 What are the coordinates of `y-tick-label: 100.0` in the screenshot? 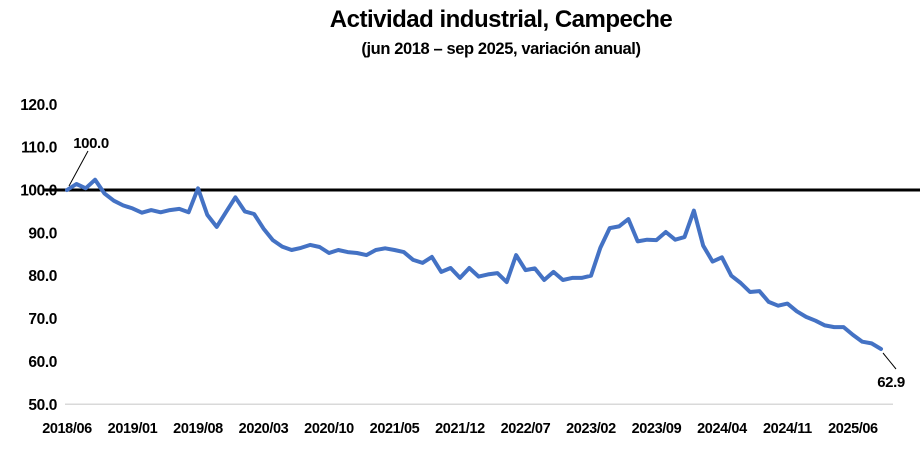 It's located at (38, 191).